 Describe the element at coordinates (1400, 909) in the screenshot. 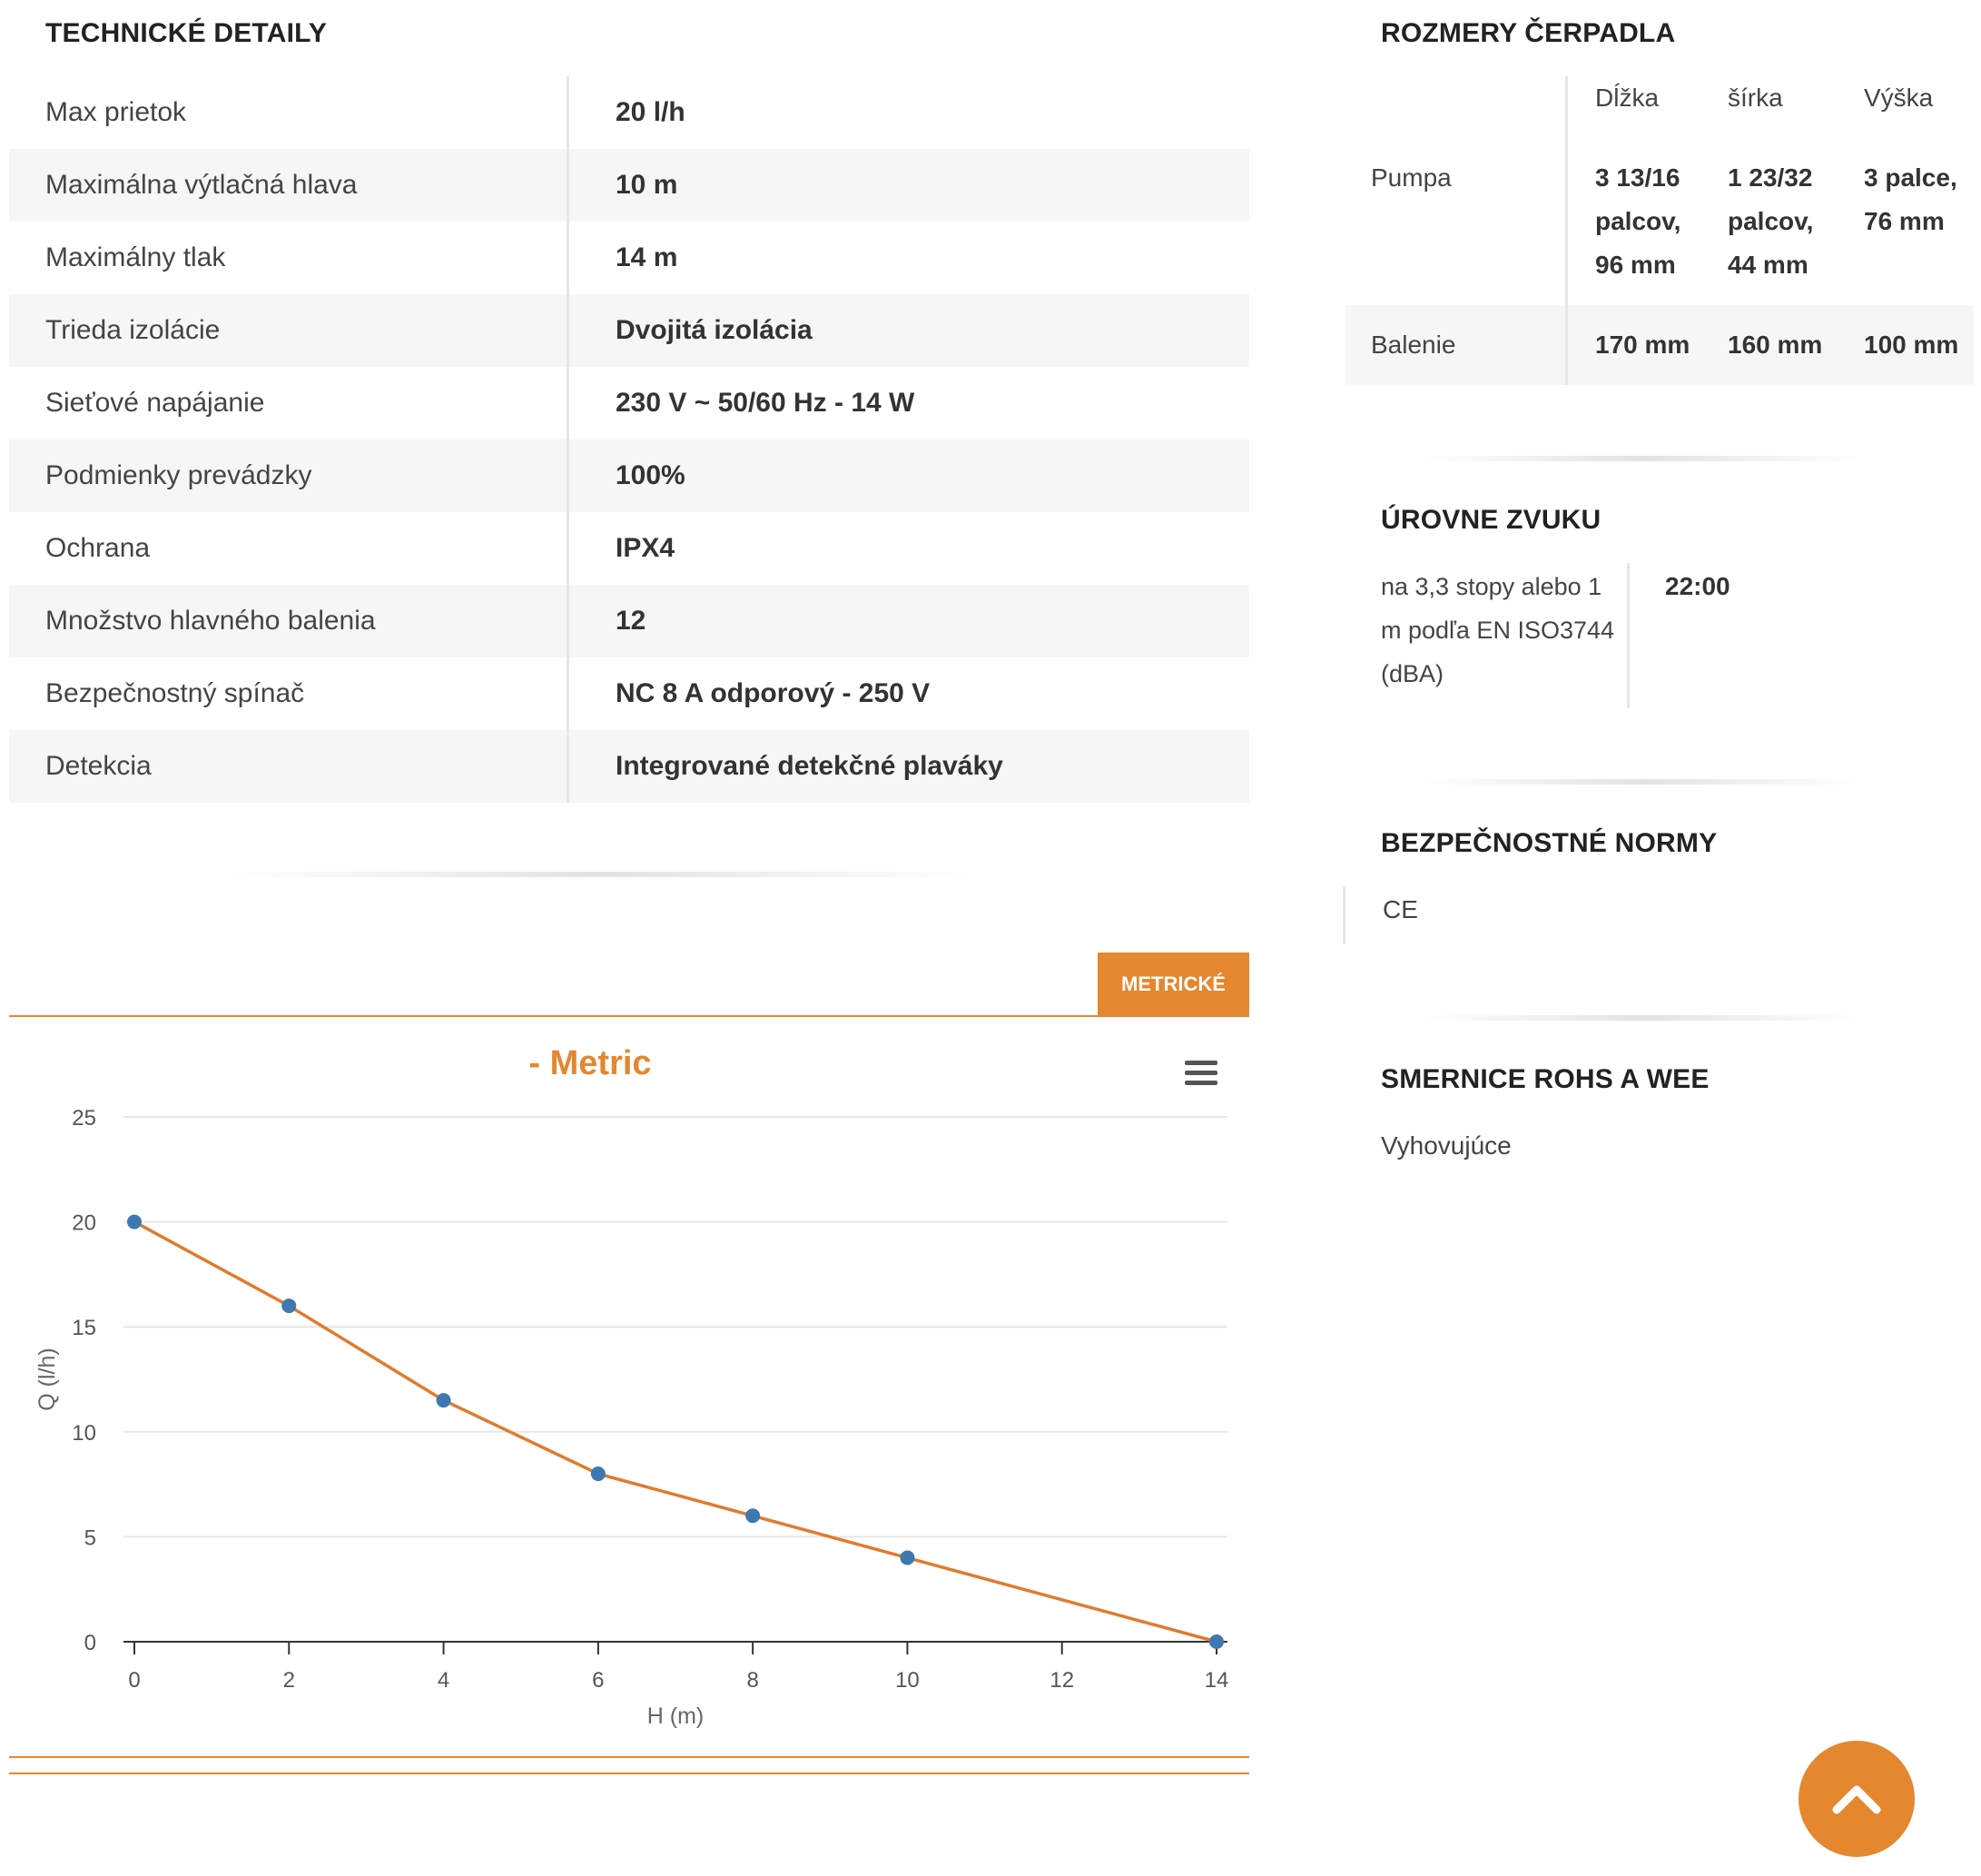

I see `safety-value: CE` at that location.